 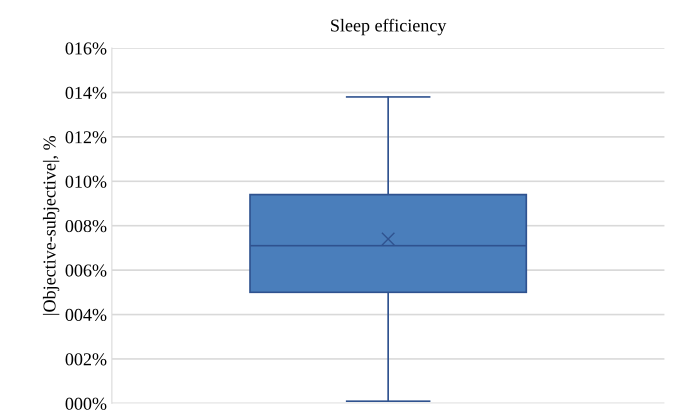 What do you see at coordinates (86, 270) in the screenshot?
I see `y-tick-label: 006%` at bounding box center [86, 270].